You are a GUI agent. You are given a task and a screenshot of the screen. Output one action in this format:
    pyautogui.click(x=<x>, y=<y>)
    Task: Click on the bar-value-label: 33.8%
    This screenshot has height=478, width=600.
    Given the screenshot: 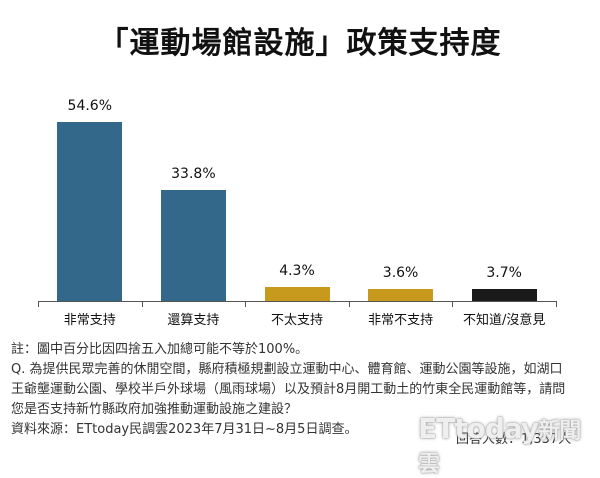 What is the action you would take?
    pyautogui.click(x=193, y=174)
    